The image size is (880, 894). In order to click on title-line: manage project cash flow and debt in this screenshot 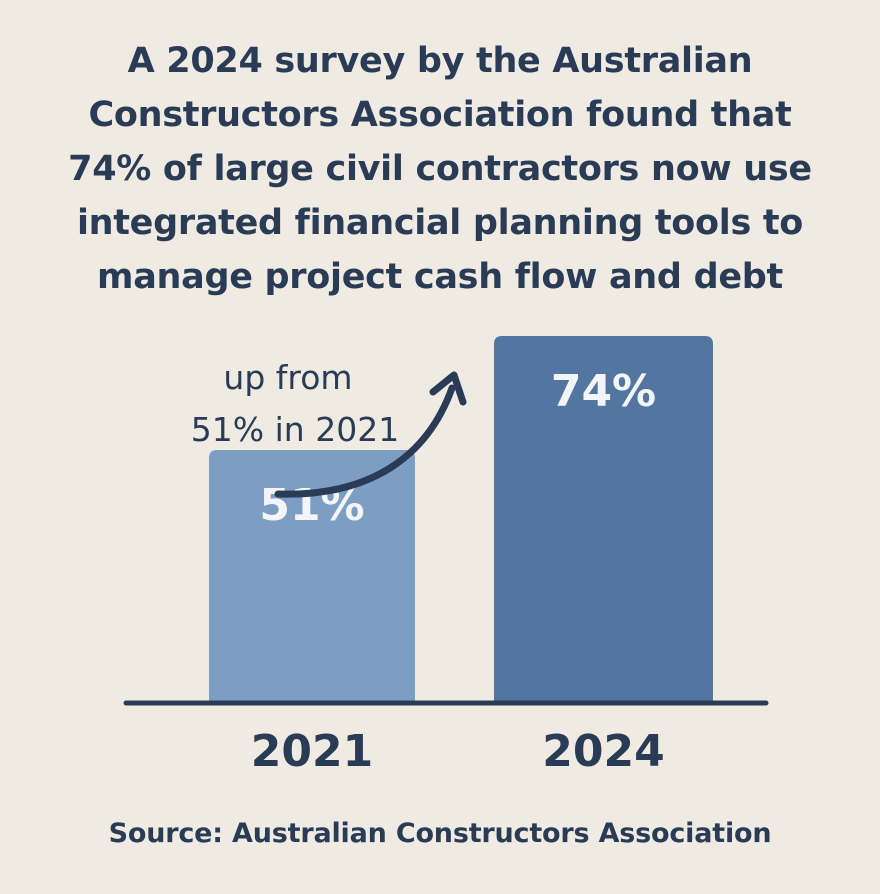, I will do `click(440, 277)`.